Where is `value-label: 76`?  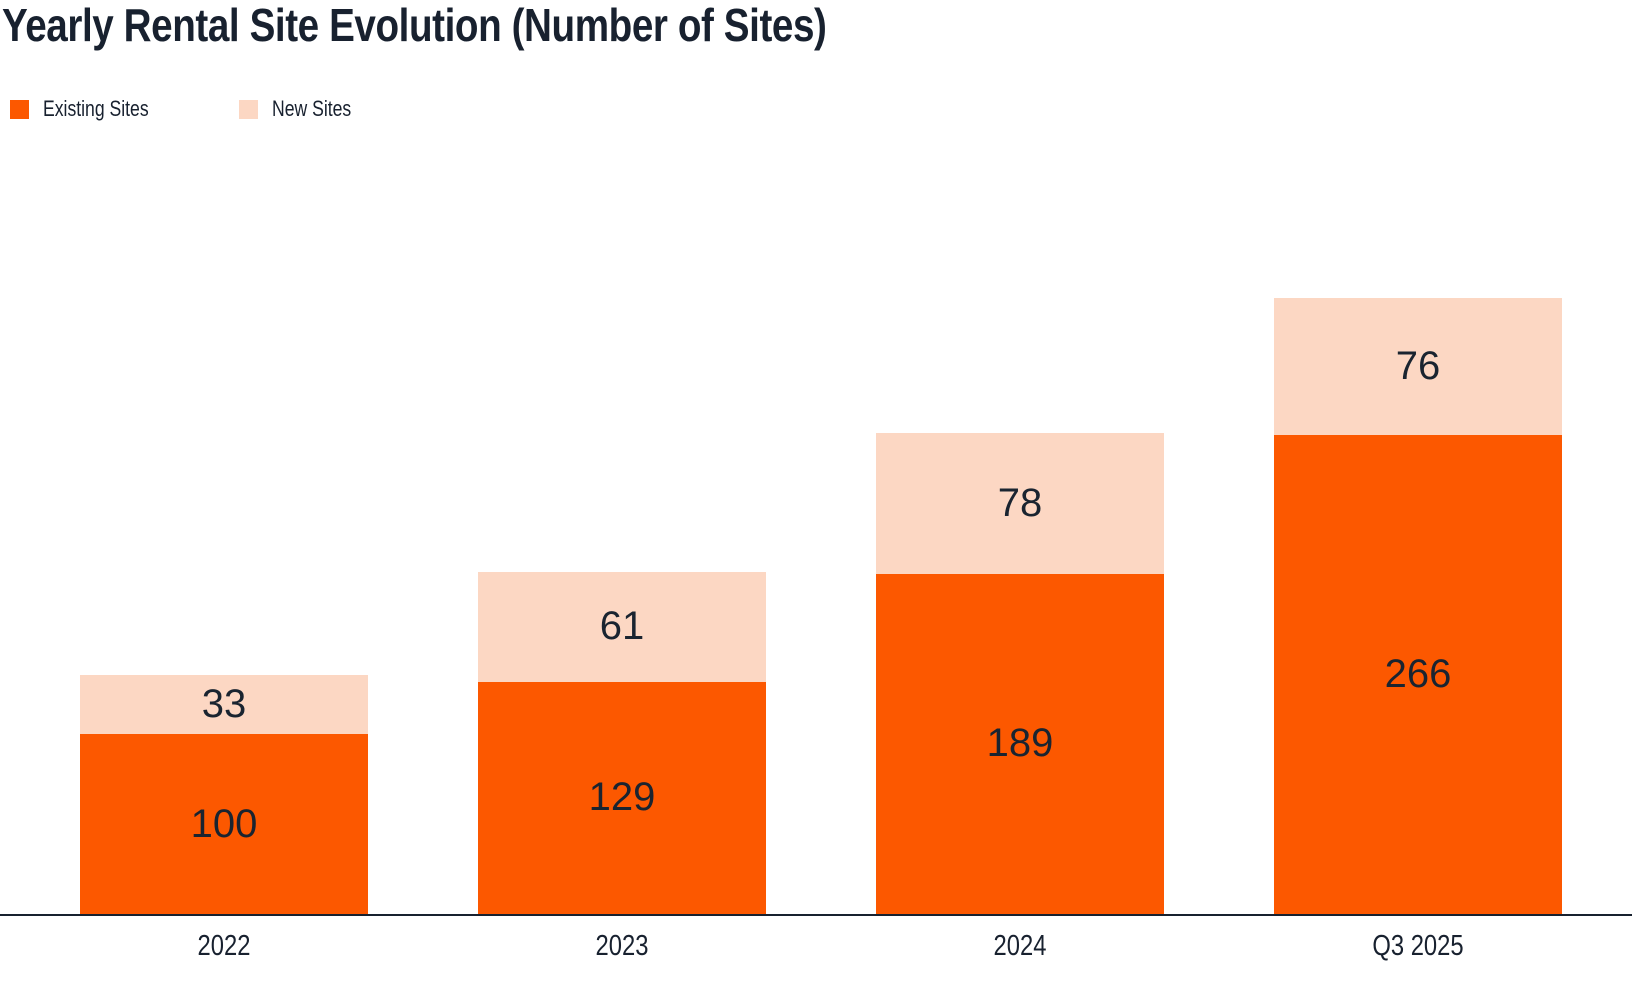 value-label: 76 is located at coordinates (1418, 366).